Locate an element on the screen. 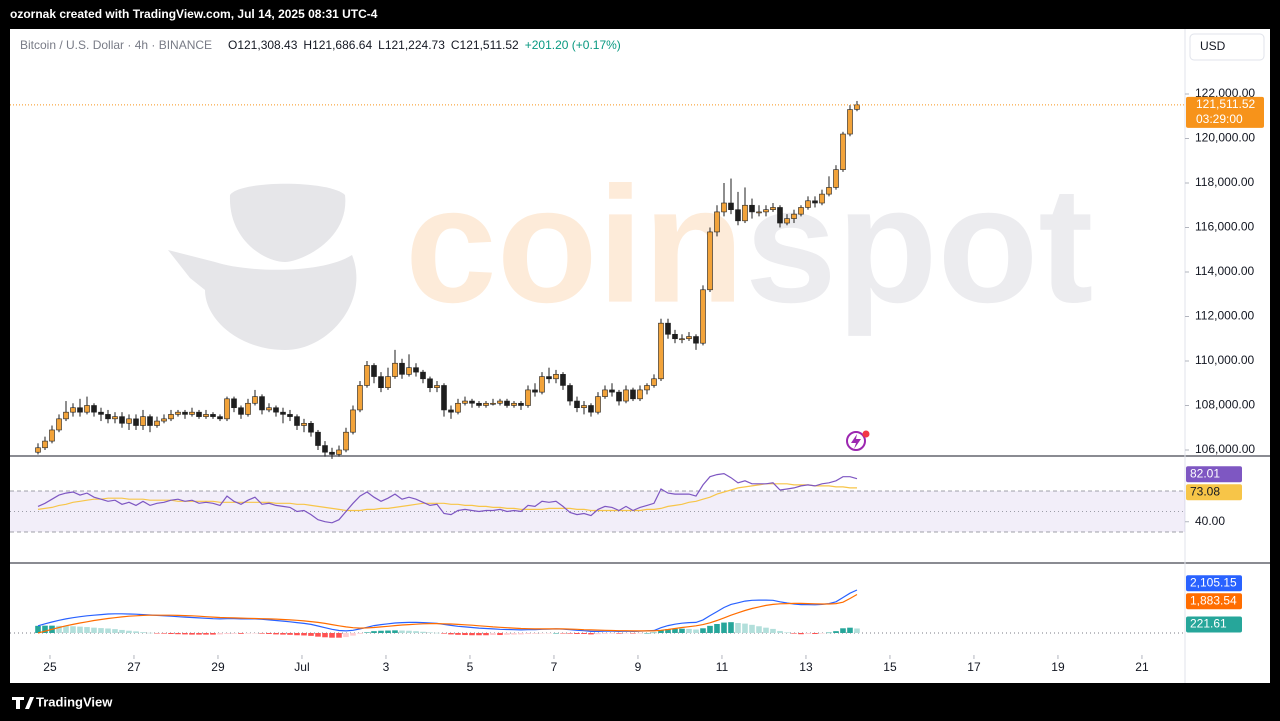  currency: USD is located at coordinates (1213, 46).